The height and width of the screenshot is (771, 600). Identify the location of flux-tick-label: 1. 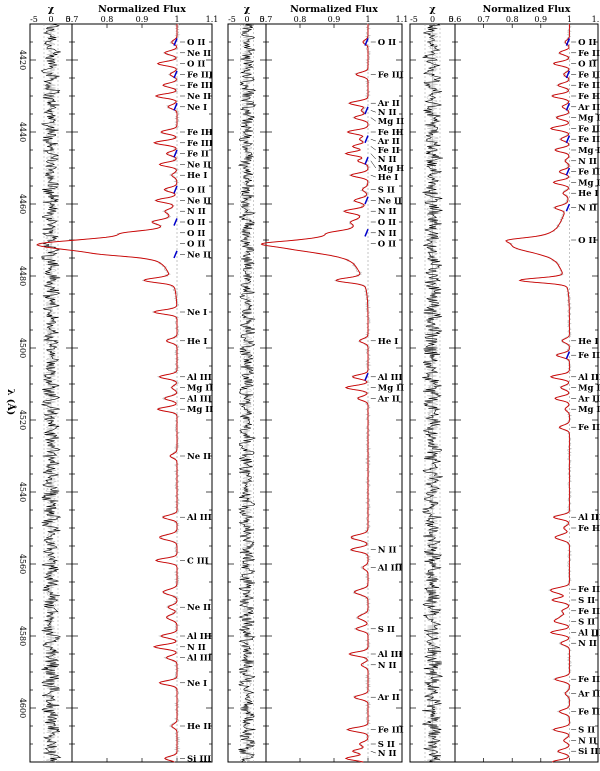
(176, 19).